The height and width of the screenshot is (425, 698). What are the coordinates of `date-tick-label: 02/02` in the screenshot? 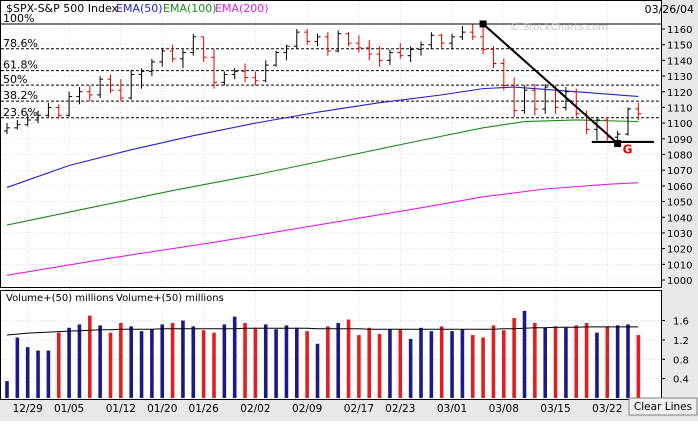 It's located at (255, 409).